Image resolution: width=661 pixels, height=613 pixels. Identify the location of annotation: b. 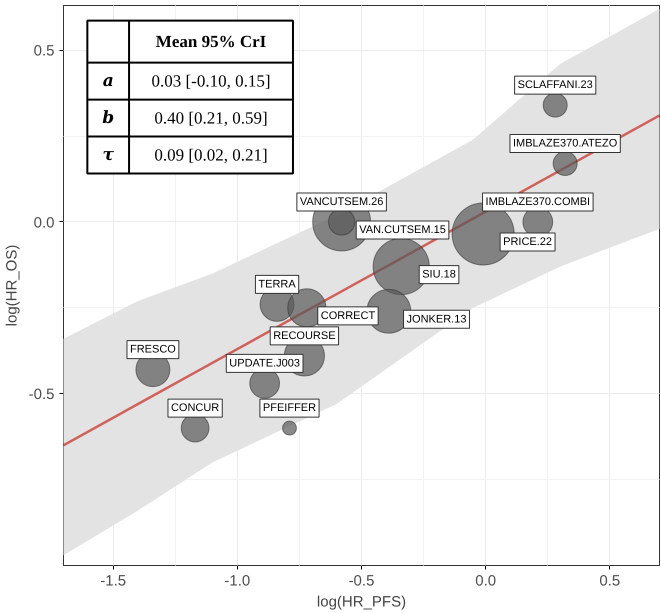
(108, 118).